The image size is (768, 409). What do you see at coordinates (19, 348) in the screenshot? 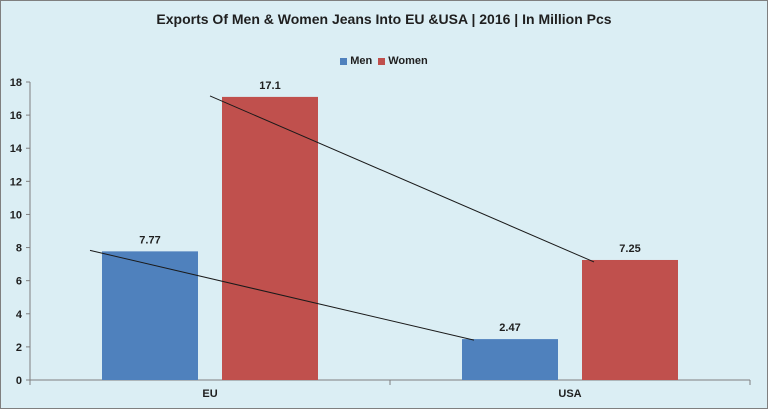
I see `y-tick-label: 2` at bounding box center [19, 348].